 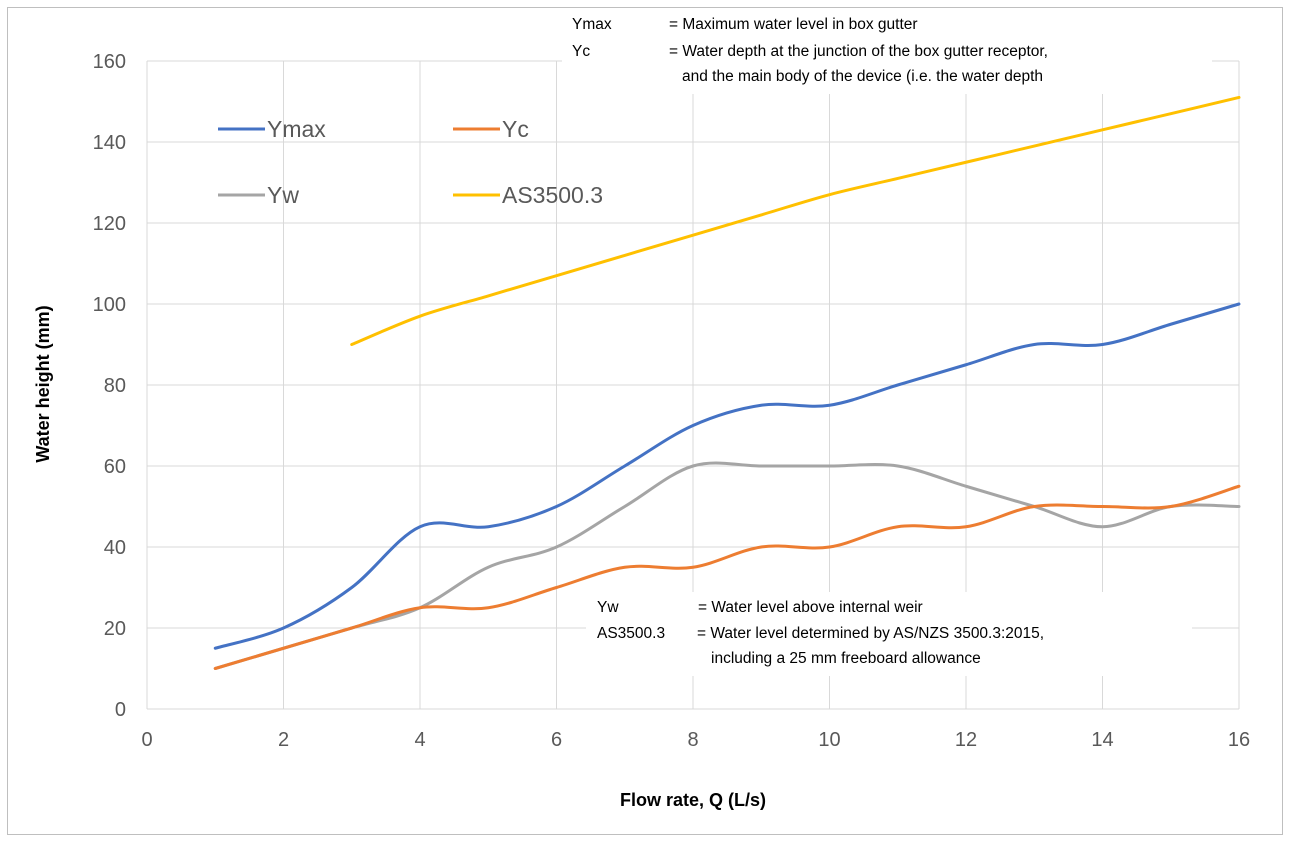 I want to click on legend-label-yw: Yw, so click(x=283, y=195).